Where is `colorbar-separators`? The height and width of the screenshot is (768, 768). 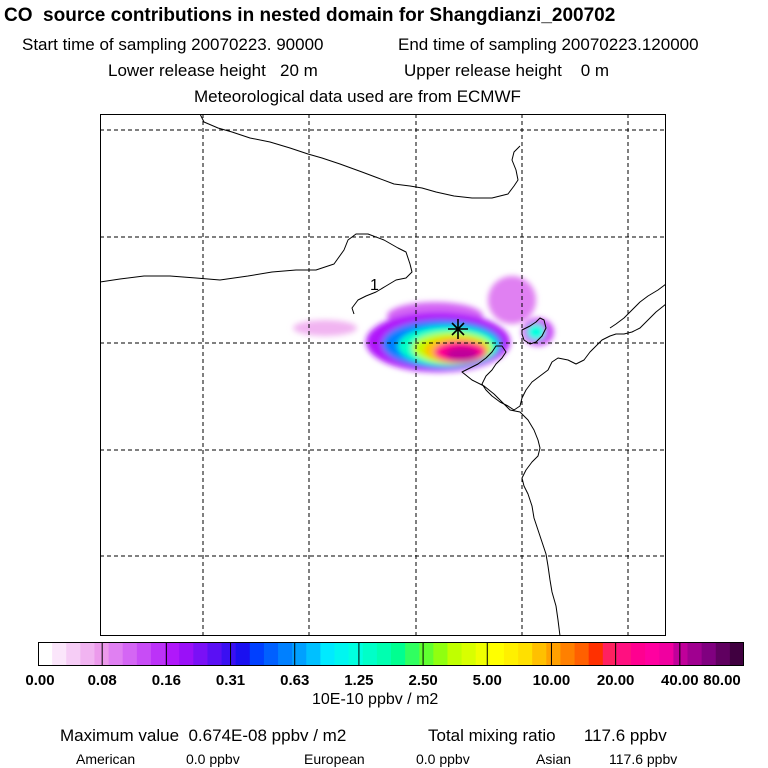
colorbar-separators is located at coordinates (391, 654).